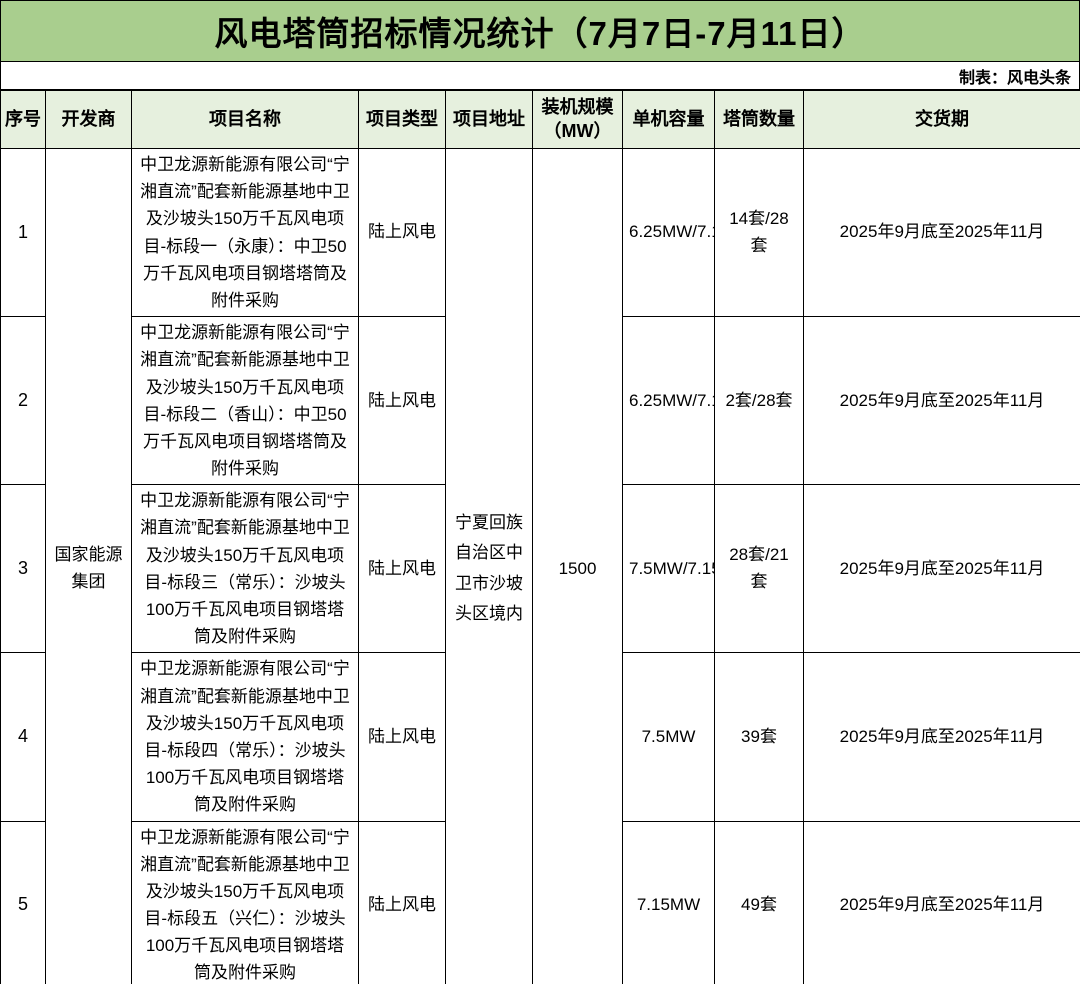 Image resolution: width=1080 pixels, height=984 pixels. What do you see at coordinates (759, 737) in the screenshot?
I see `cell-tower-count: 39套` at bounding box center [759, 737].